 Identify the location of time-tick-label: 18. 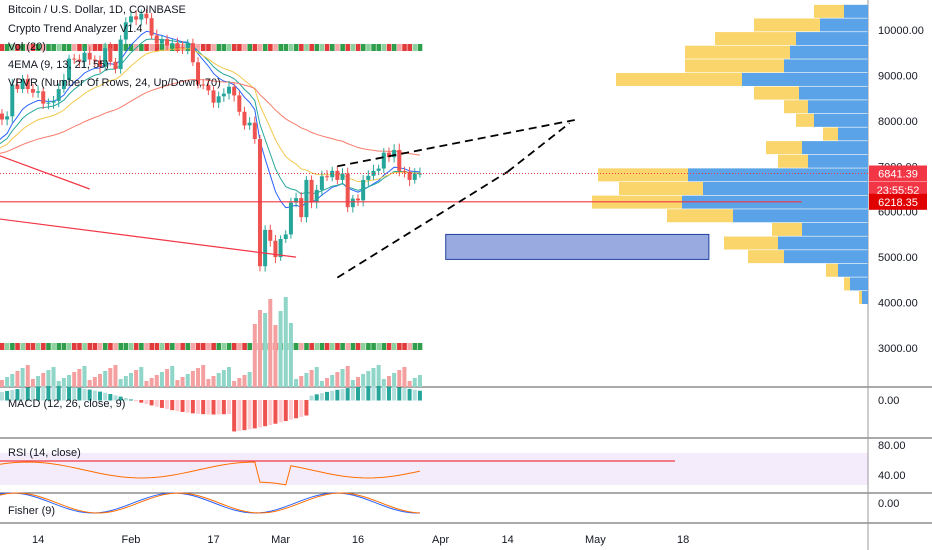
(683, 540).